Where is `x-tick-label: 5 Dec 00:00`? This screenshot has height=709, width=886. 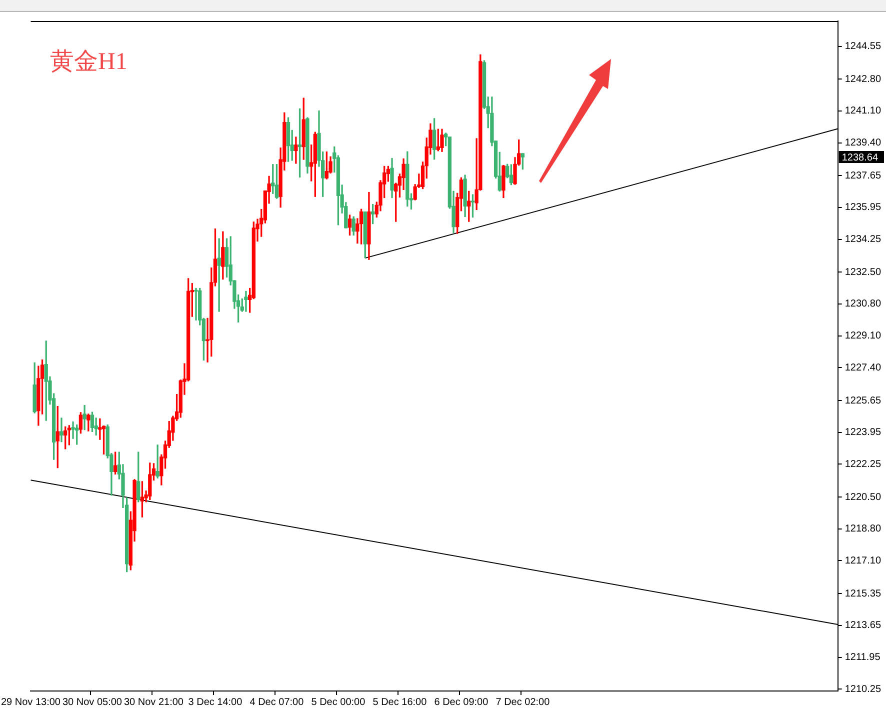 x-tick-label: 5 Dec 00:00 is located at coordinates (338, 702).